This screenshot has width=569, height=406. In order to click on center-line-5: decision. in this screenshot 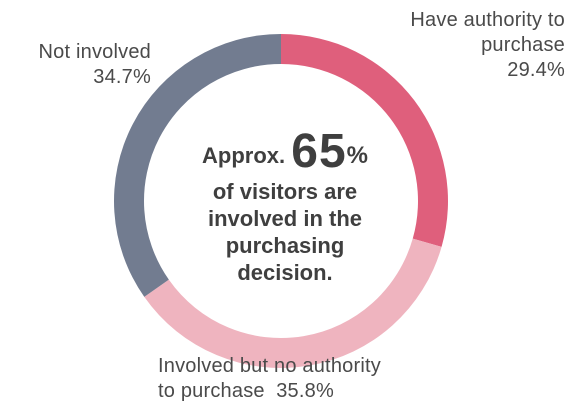, I will do `click(285, 272)`.